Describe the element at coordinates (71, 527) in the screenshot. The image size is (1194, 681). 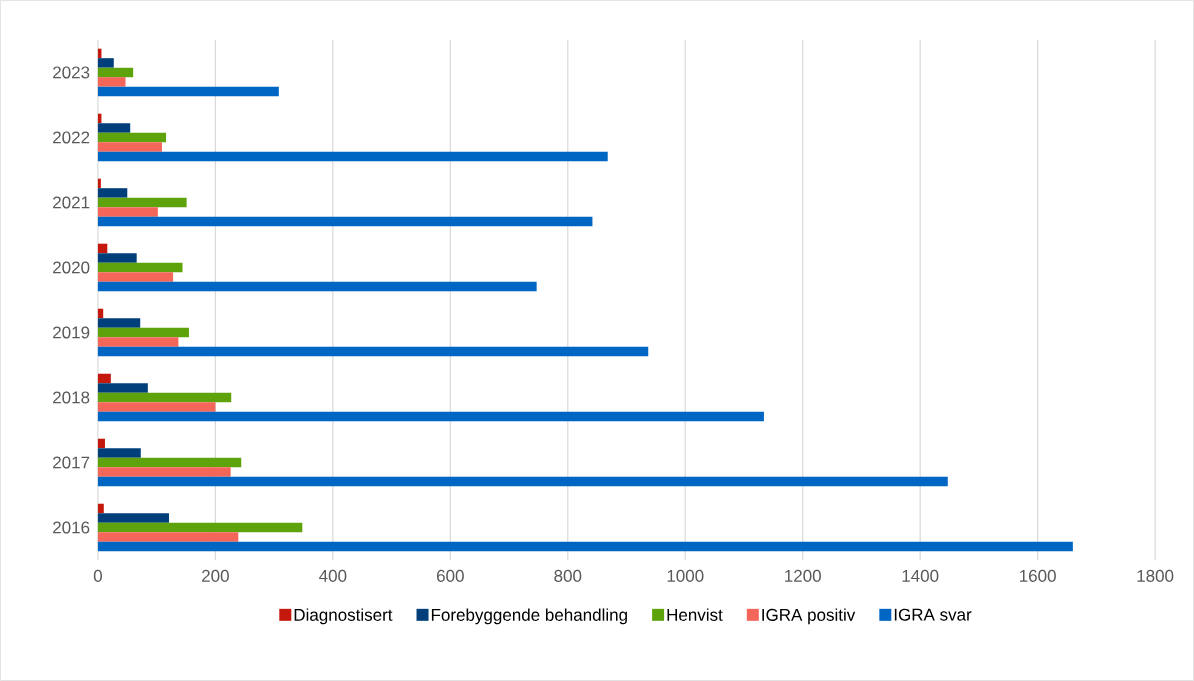
I see `y-tick-label: 2016` at that location.